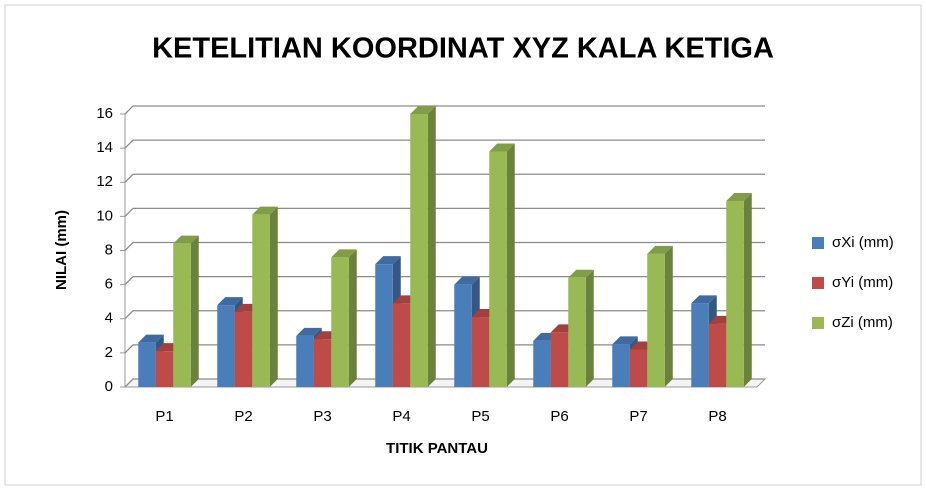 The height and width of the screenshot is (490, 926). I want to click on x-tick-label: P6, so click(559, 416).